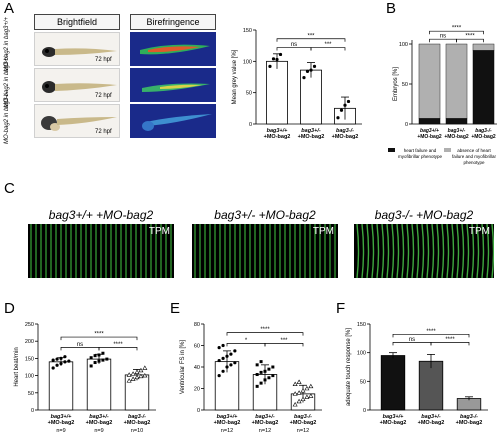  I want to click on n-label: n=10, so click(137, 431).